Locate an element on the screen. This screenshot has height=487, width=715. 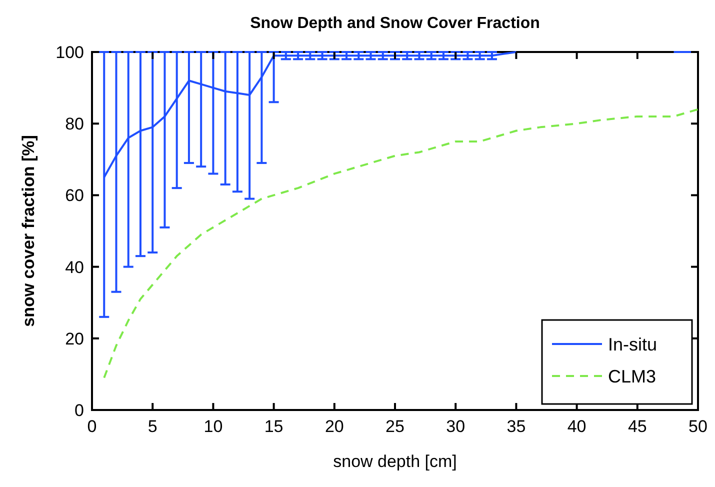
y-tick-label: 80 is located at coordinates (74, 124).